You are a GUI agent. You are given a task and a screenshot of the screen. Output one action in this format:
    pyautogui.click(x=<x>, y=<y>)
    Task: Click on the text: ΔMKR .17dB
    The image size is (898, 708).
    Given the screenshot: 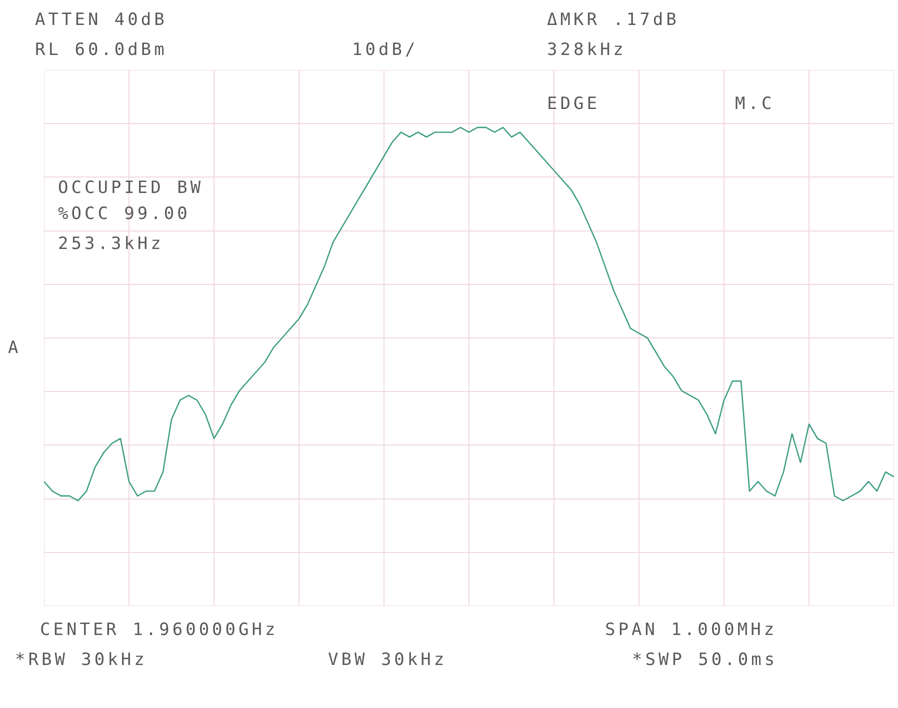 What is the action you would take?
    pyautogui.click(x=613, y=20)
    